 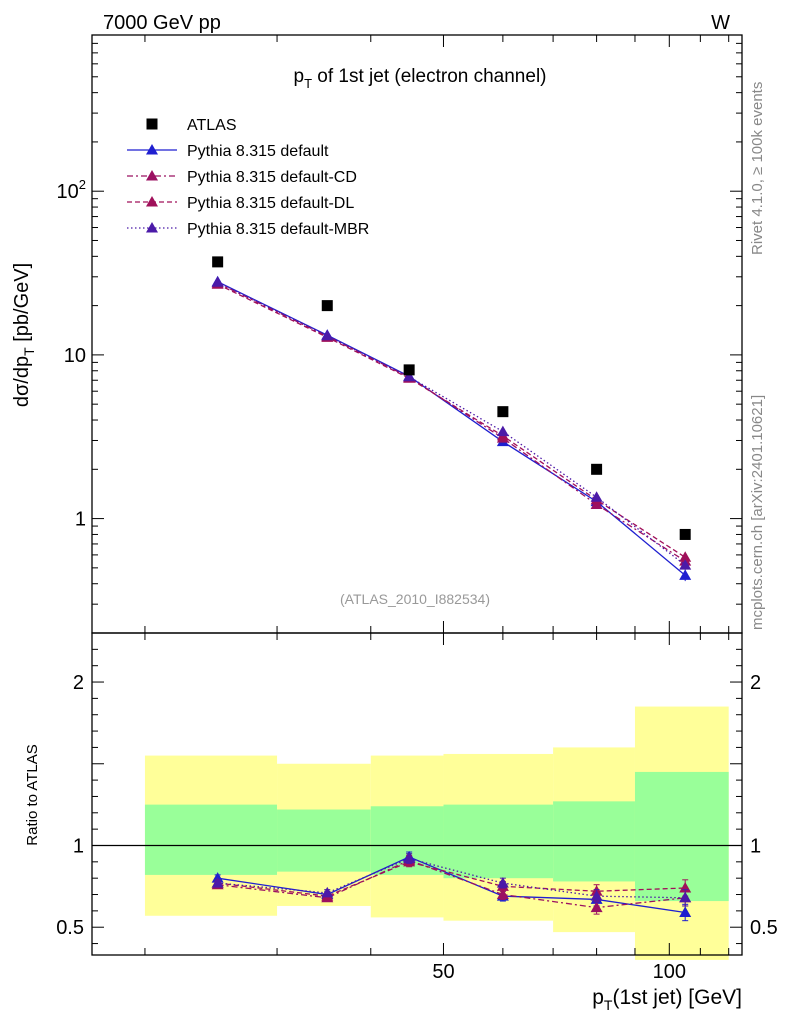 I want to click on plot-title: pT of 1st jet (electron channel), so click(x=420, y=78).